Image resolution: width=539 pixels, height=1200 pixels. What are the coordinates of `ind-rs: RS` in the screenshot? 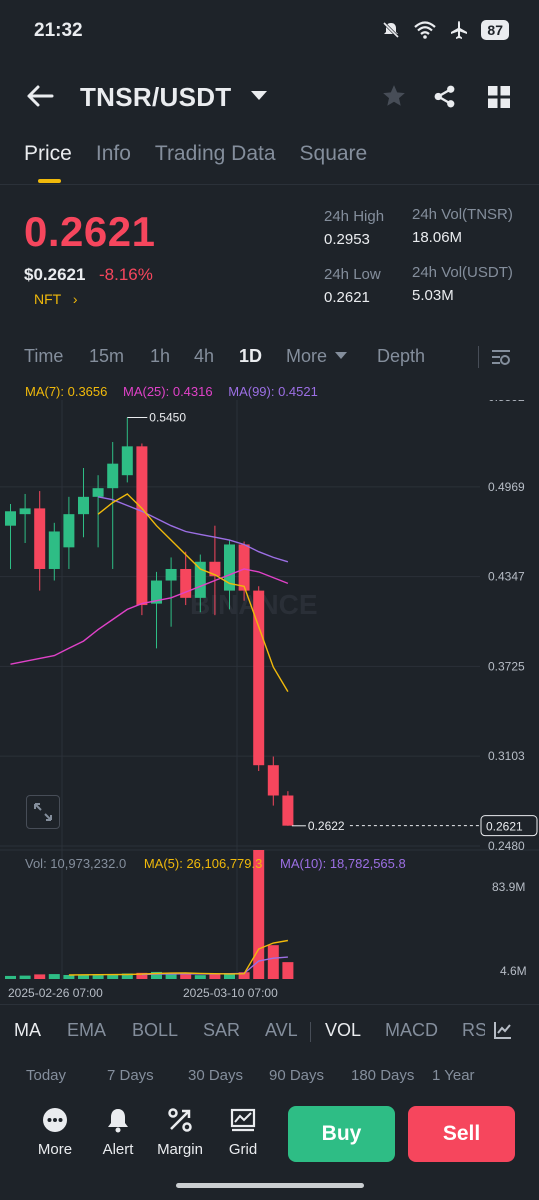 It's located at (475, 1030).